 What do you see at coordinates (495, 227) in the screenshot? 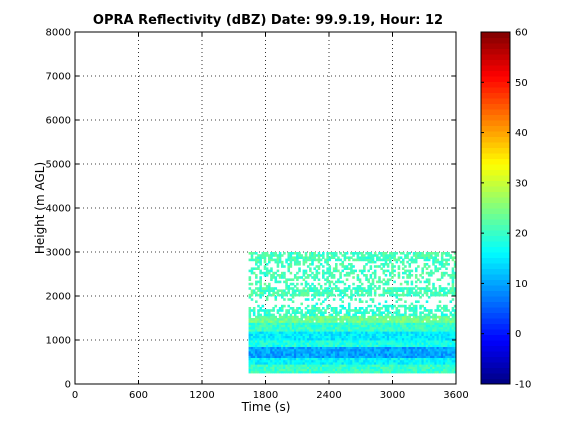
I see `colorbar-segment` at bounding box center [495, 227].